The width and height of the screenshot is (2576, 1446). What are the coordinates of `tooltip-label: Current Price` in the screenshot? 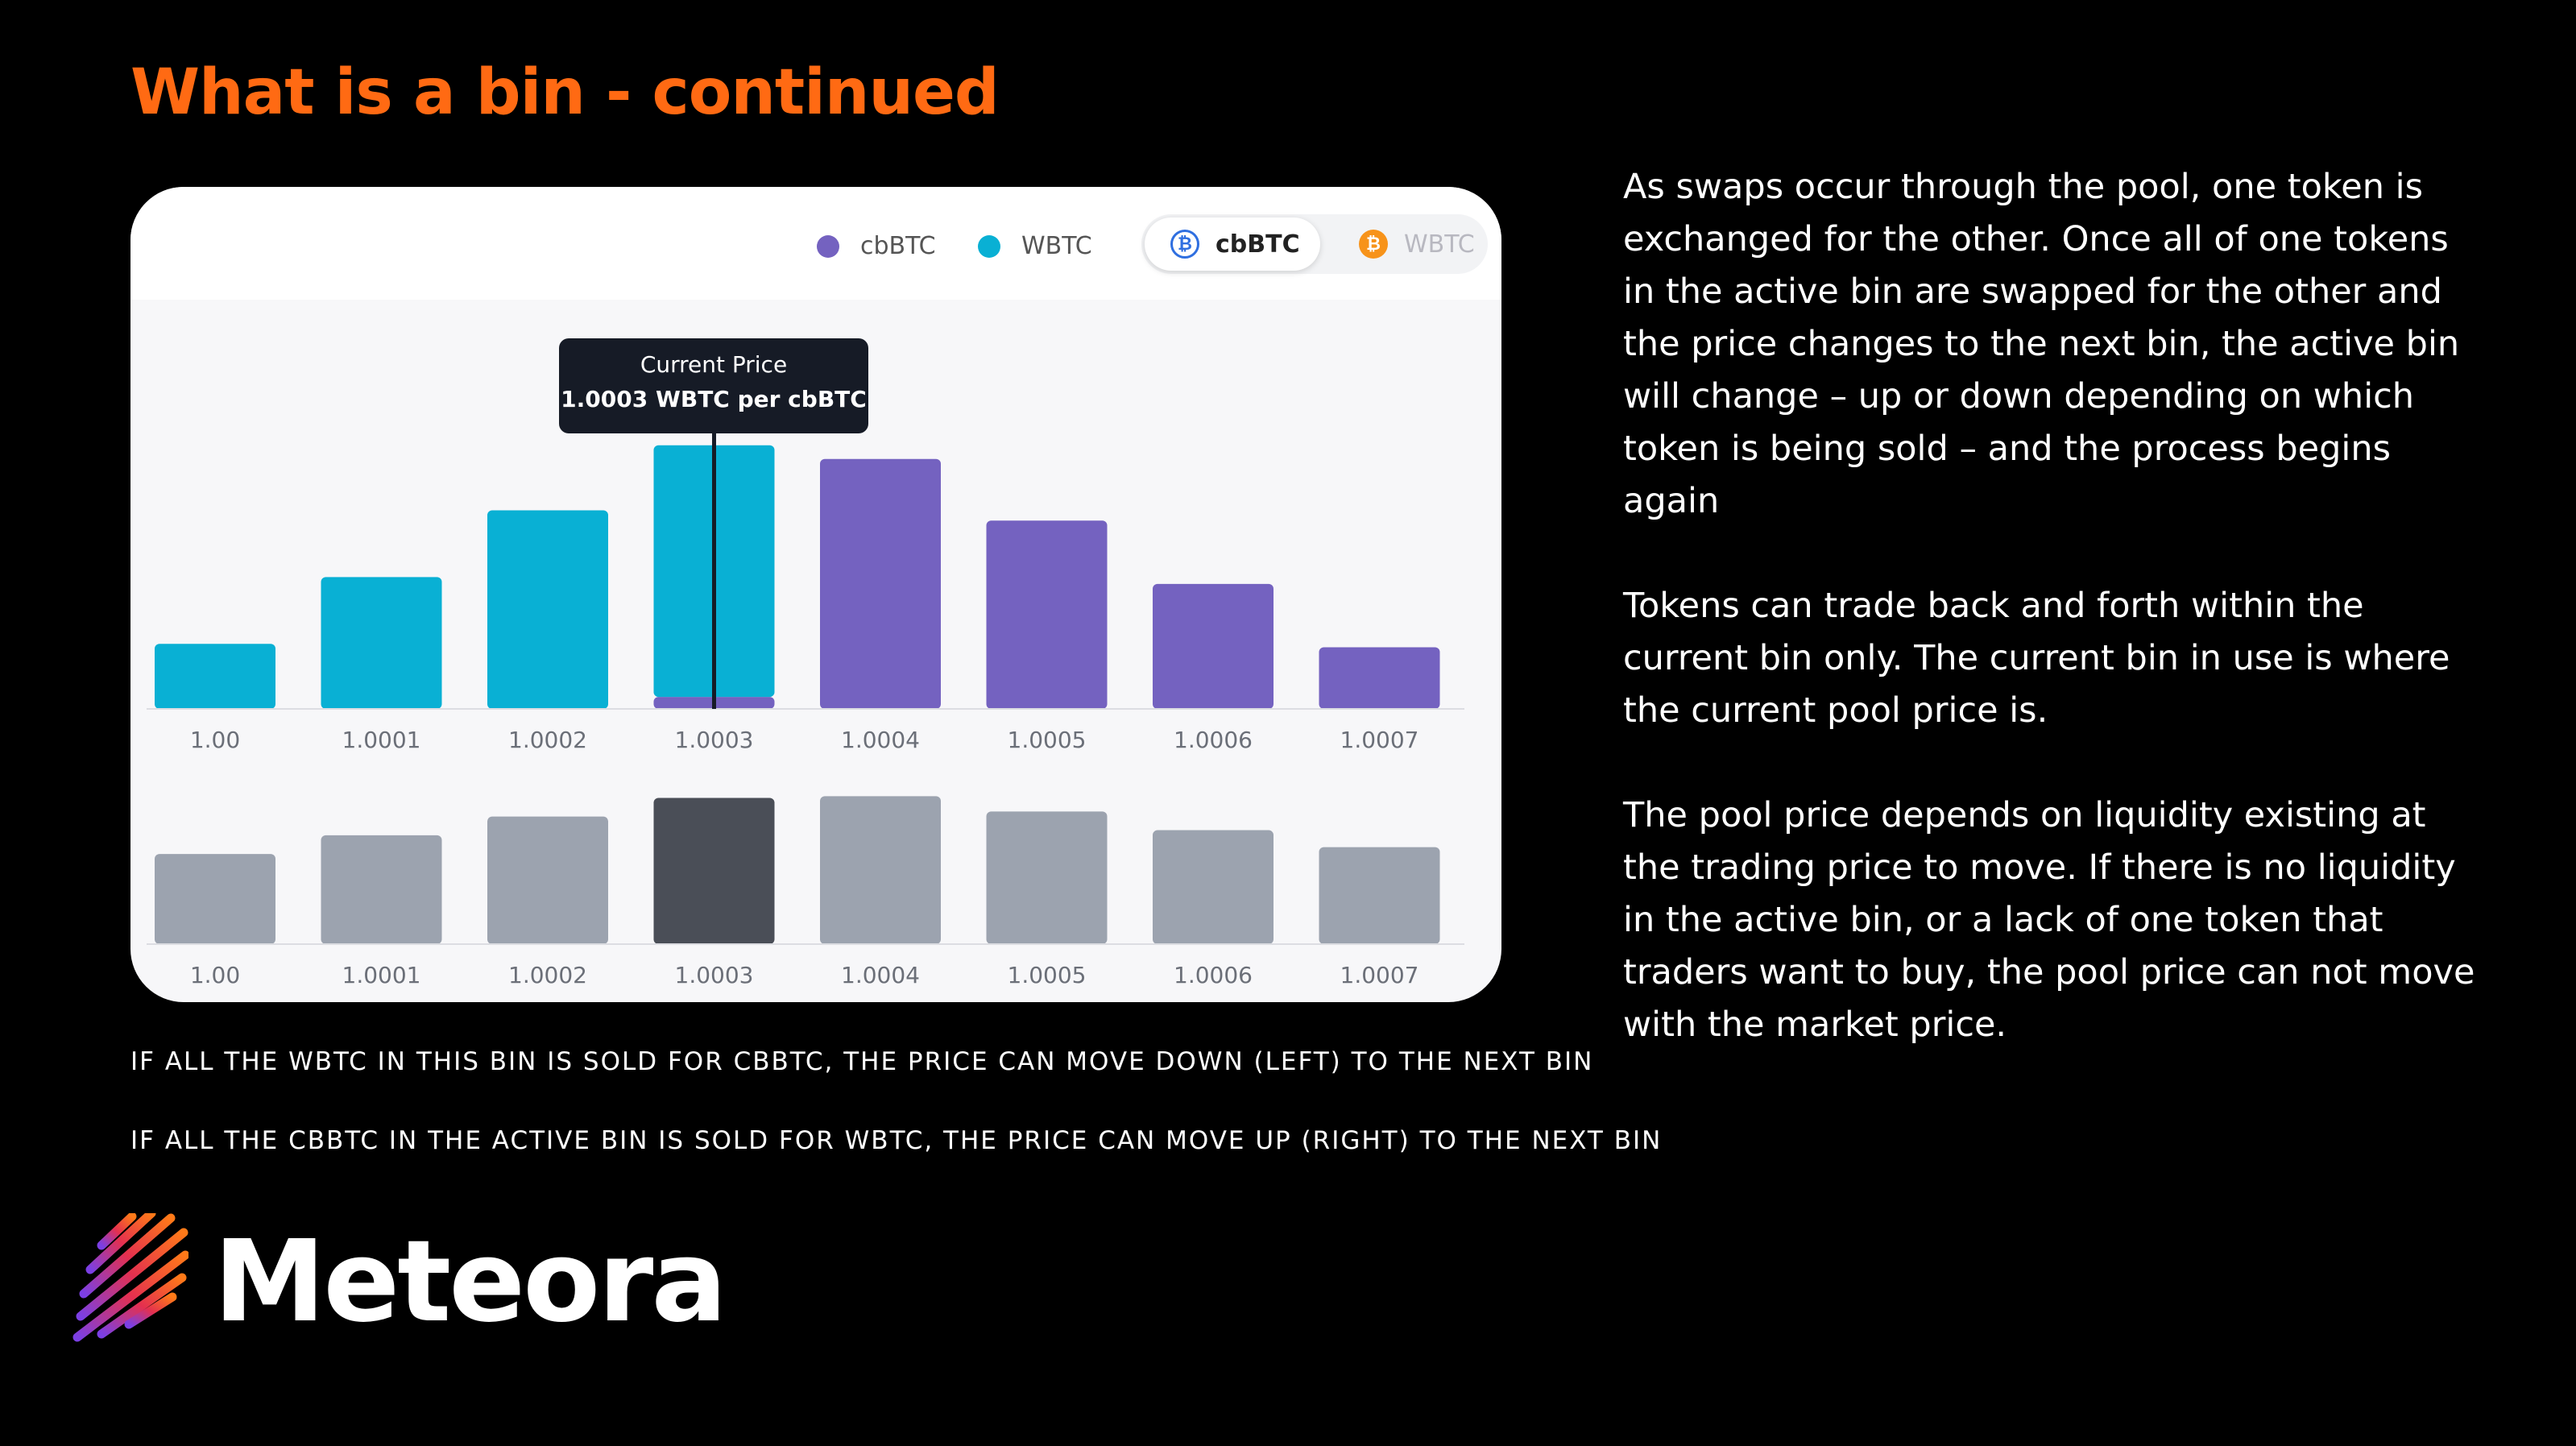 It's located at (714, 364).